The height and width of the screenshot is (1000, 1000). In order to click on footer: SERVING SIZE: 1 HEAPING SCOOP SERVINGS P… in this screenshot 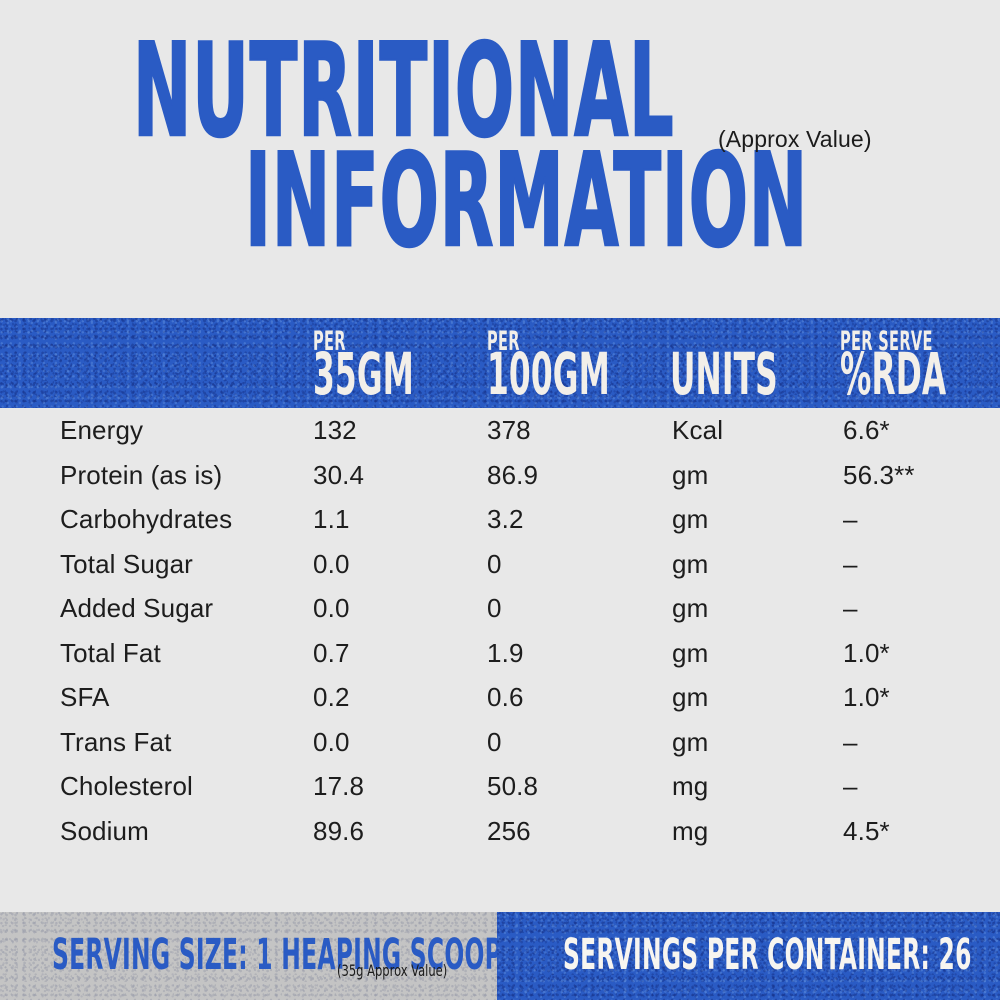, I will do `click(500, 956)`.